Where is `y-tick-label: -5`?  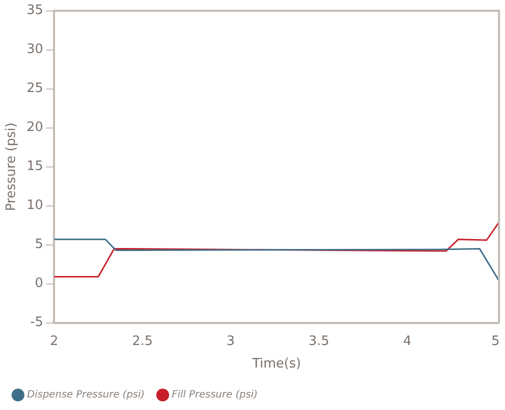 y-tick-label: -5 is located at coordinates (37, 322).